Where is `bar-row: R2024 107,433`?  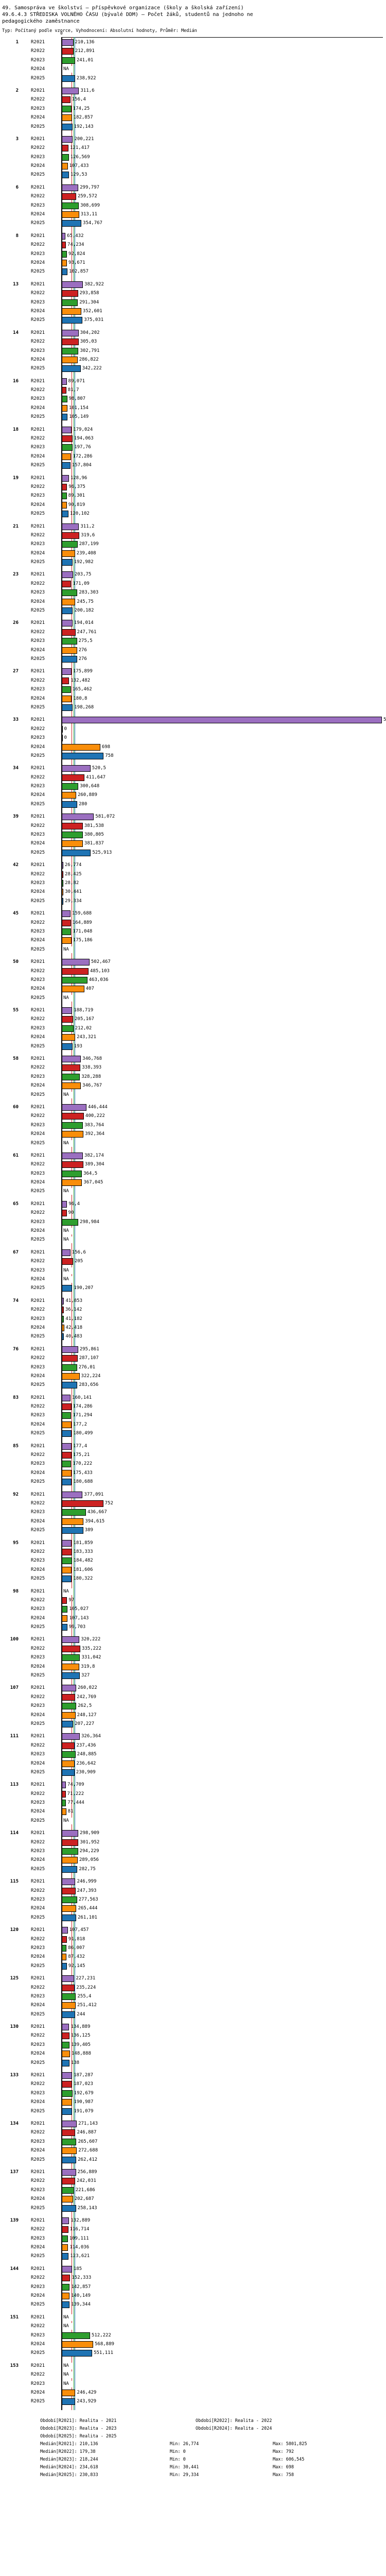
bar-row: R2024 107,433 is located at coordinates (193, 167).